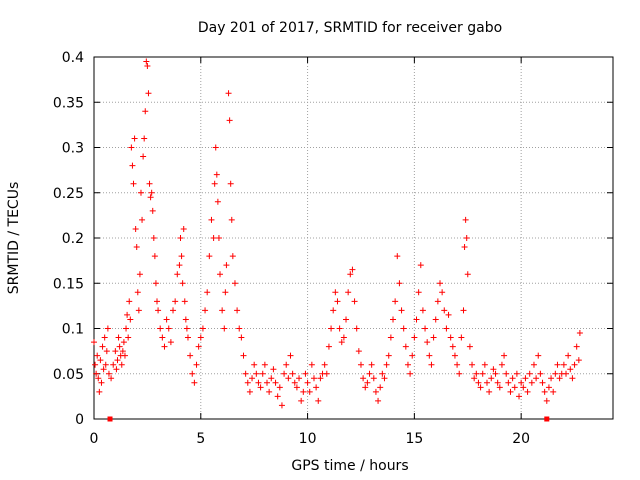  I want to click on y-tick-label: 0.35, so click(68, 103).